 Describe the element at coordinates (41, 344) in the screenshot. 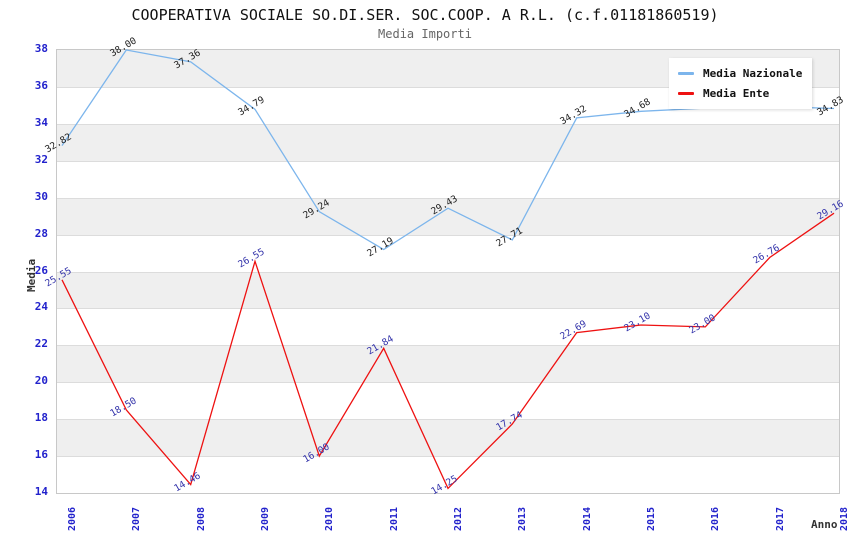

I see `y-tick-label: 22` at that location.